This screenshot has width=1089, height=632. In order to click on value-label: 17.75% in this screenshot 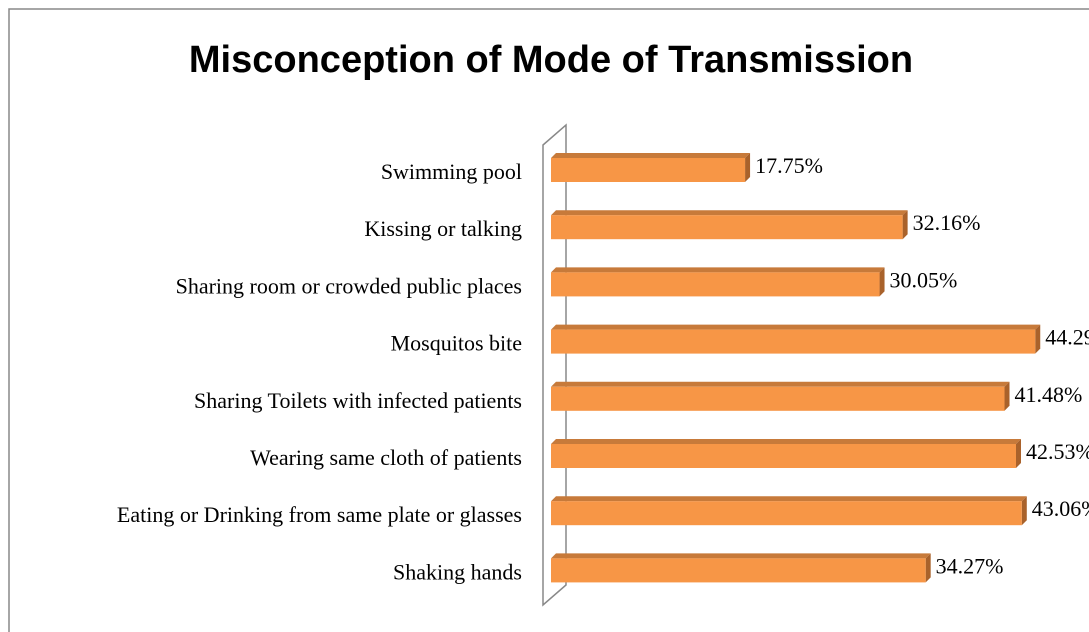, I will do `click(789, 165)`.